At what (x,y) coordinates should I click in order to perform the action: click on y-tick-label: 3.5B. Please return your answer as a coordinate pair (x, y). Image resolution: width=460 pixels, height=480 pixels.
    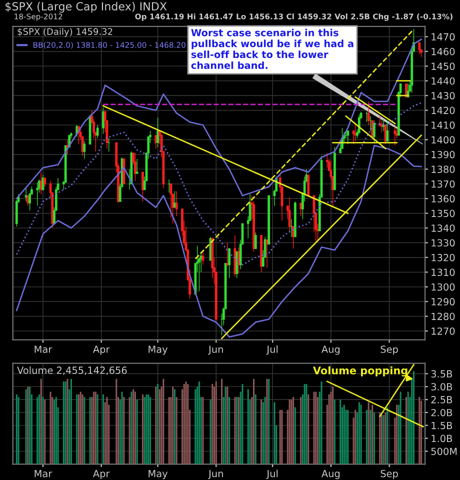
    Looking at the image, I should click on (441, 374).